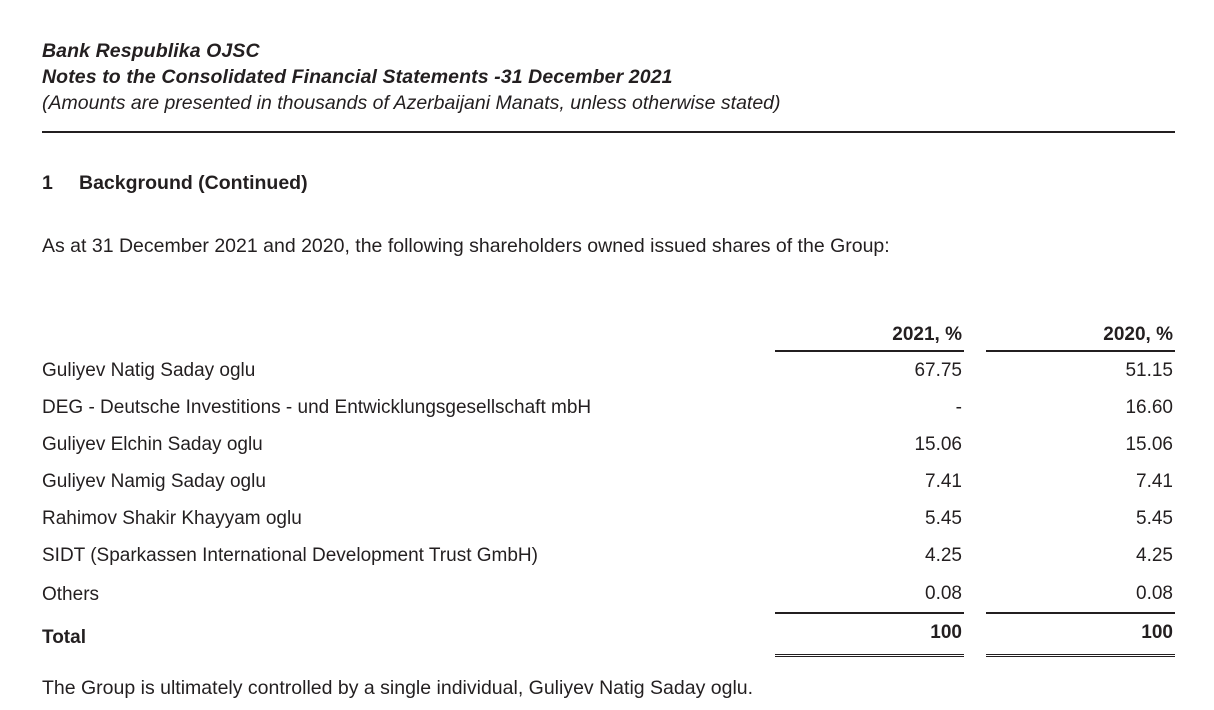  I want to click on table-row: Others 0.08 0.08, so click(608, 594).